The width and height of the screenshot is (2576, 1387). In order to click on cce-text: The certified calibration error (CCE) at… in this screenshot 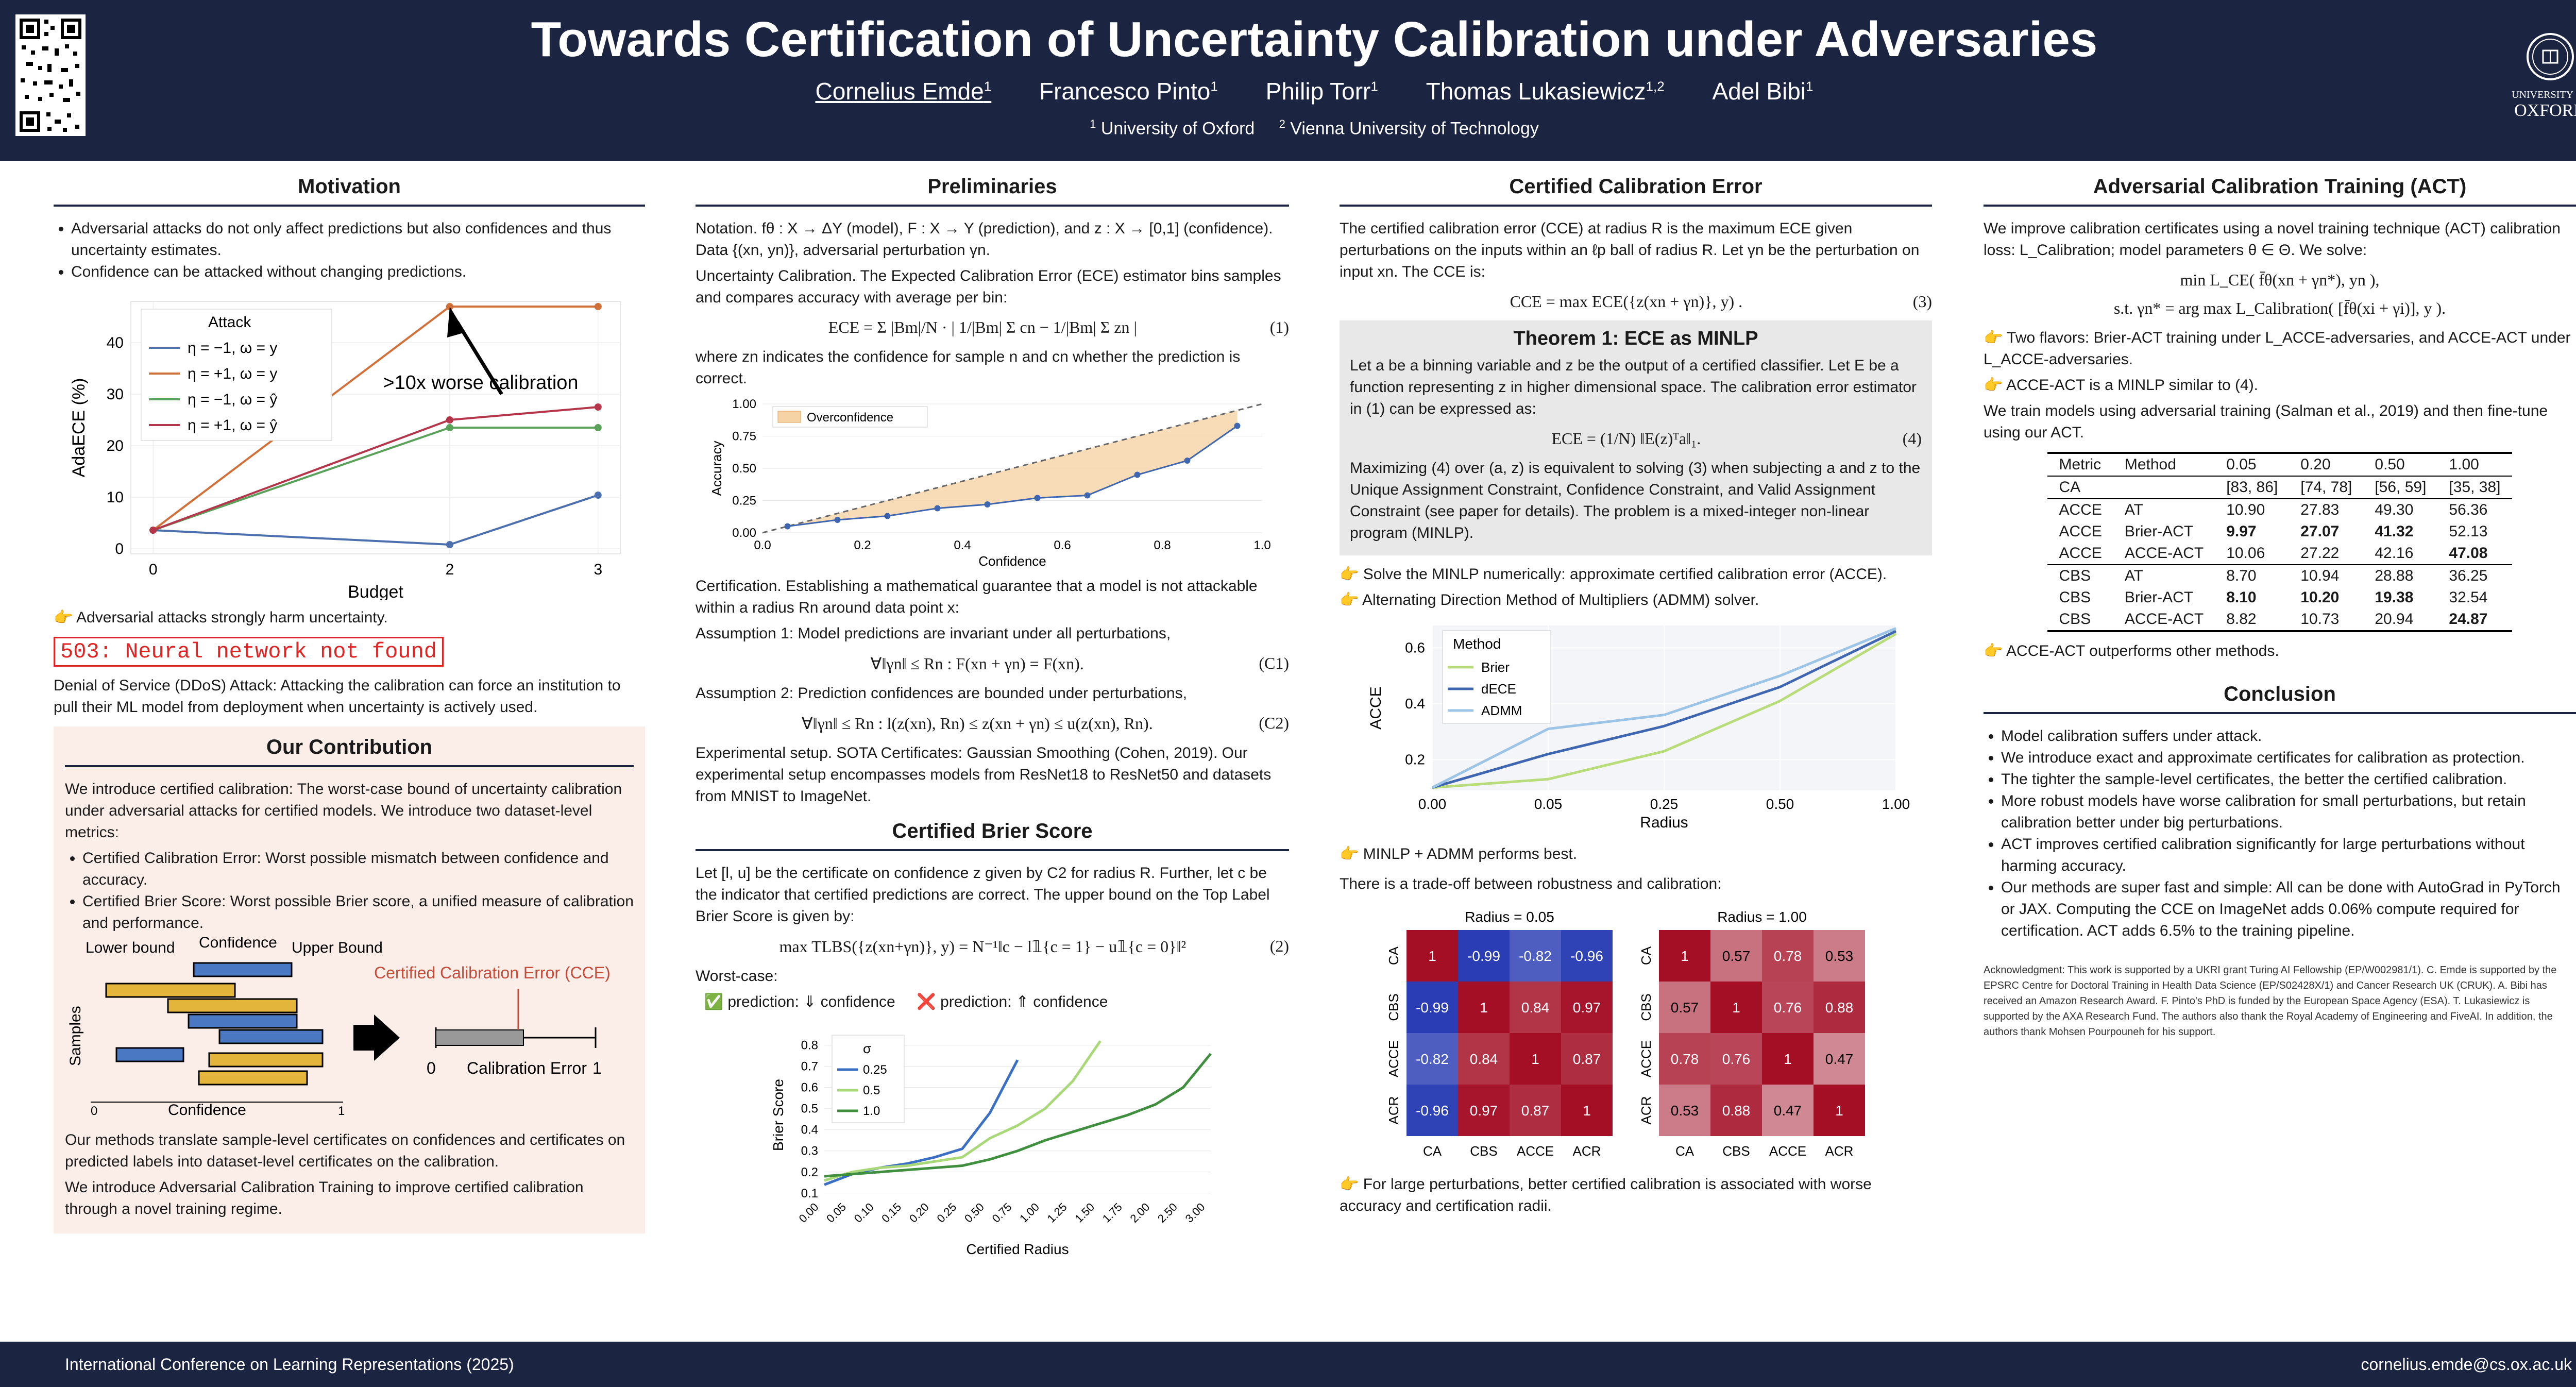, I will do `click(1630, 250)`.